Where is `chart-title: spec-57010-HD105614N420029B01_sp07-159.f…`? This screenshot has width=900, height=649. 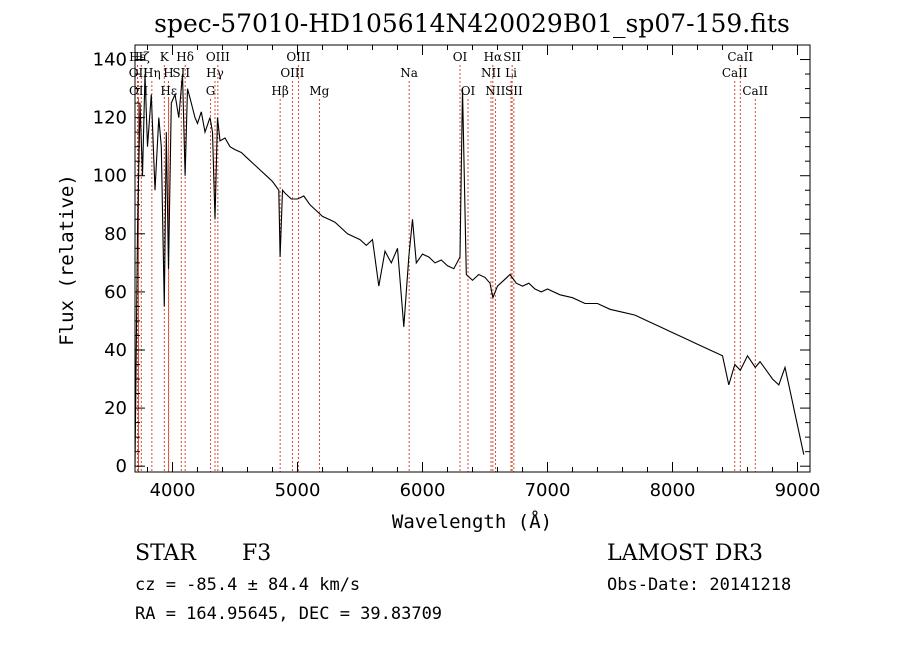
chart-title: spec-57010-HD105614N420029B01_sp07-159.f… is located at coordinates (472, 23).